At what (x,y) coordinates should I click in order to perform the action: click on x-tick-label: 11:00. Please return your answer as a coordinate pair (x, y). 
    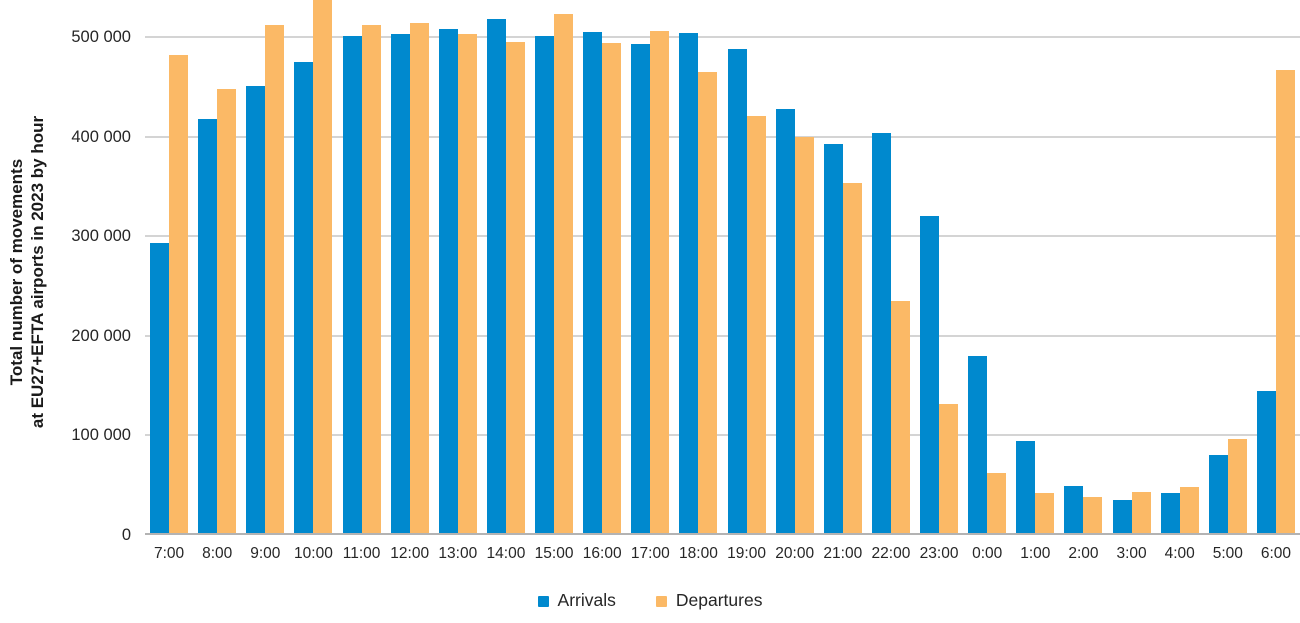
    Looking at the image, I should click on (361, 553).